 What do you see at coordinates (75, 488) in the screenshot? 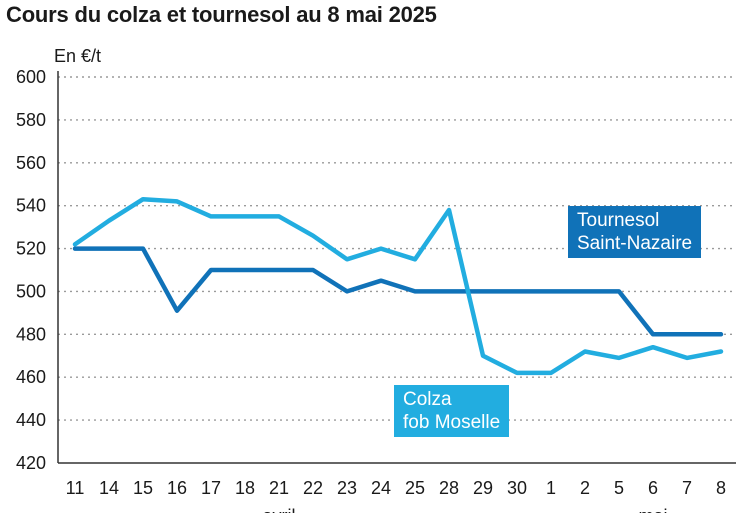
I see `x-tick-label-11: 11` at bounding box center [75, 488].